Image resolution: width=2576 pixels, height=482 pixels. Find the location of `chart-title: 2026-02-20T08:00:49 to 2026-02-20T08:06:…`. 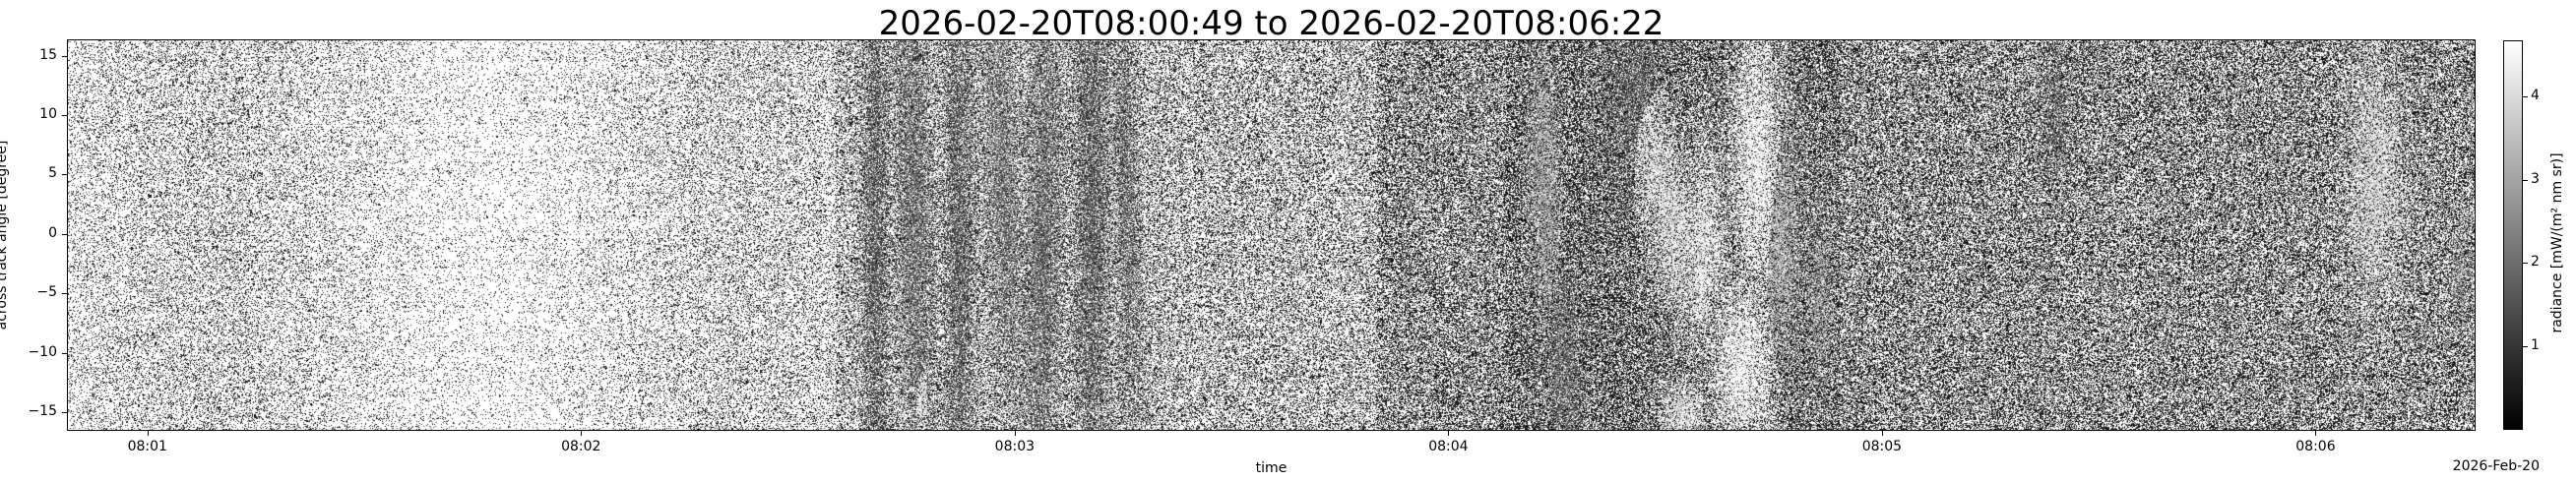

chart-title: 2026-02-20T08:00:49 to 2026-02-20T08:06:… is located at coordinates (1271, 23).